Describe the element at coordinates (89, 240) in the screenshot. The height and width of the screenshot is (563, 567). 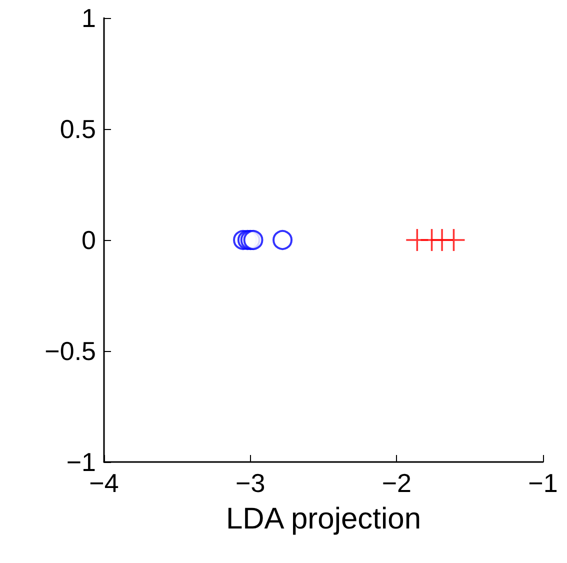
I see `y-tick-label: 0` at that location.